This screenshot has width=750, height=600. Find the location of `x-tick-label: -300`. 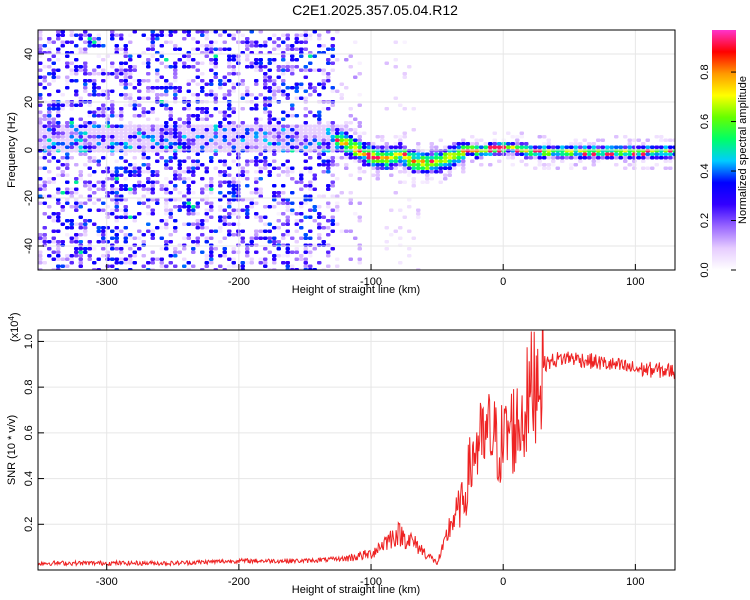

x-tick-label: -300 is located at coordinates (107, 282).